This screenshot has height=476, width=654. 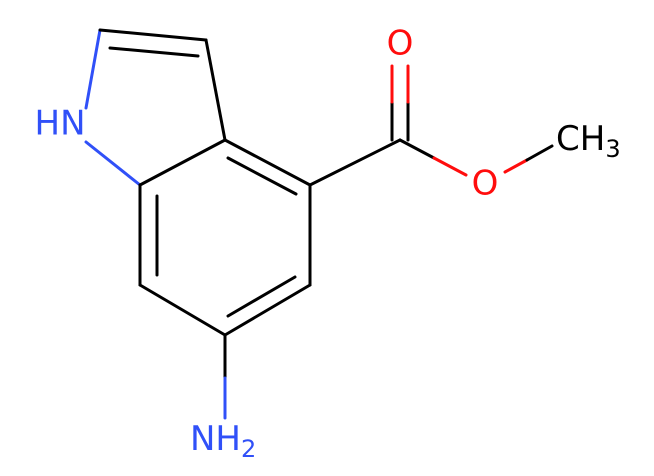 I want to click on atom-label-main: NH, so click(x=215, y=439).